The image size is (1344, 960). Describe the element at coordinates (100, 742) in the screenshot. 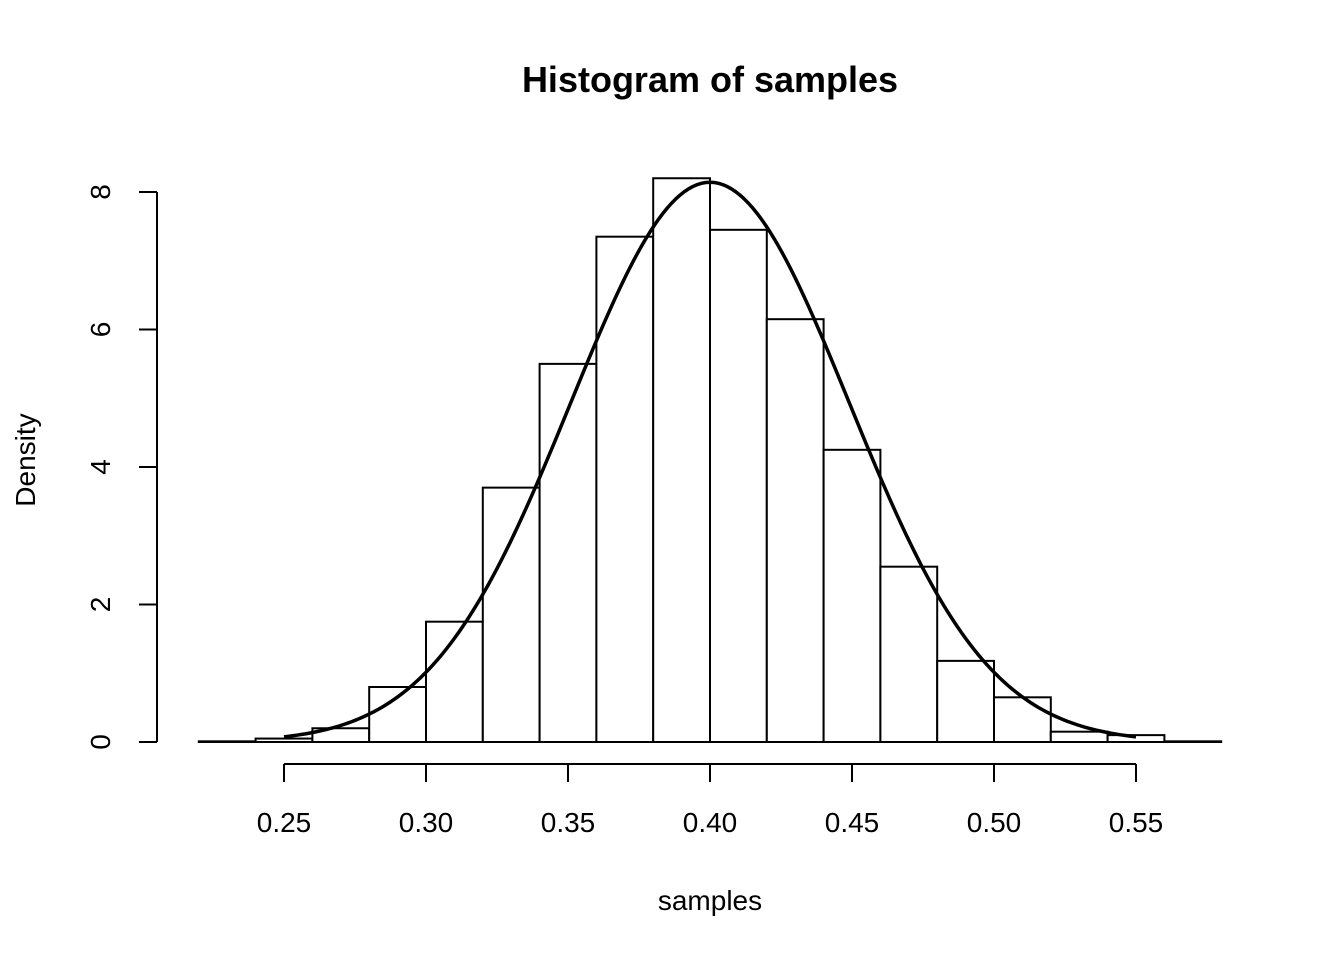

I see `y-tick-label: 0` at that location.